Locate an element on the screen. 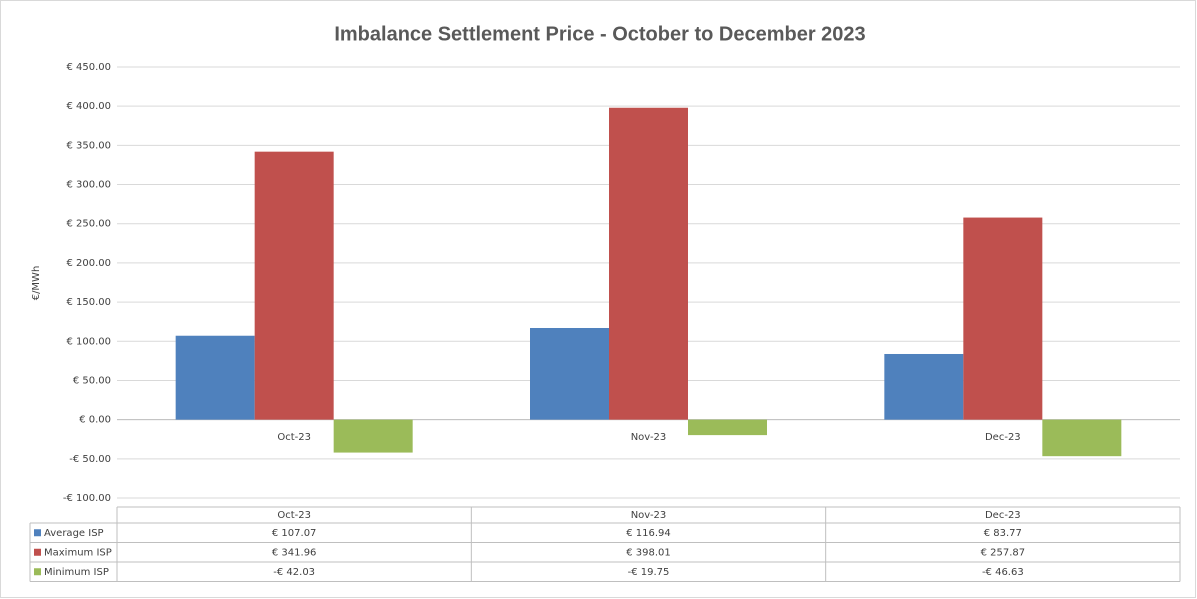 The width and height of the screenshot is (1197, 599). y-tick-label: € 0.00 is located at coordinates (95, 420).